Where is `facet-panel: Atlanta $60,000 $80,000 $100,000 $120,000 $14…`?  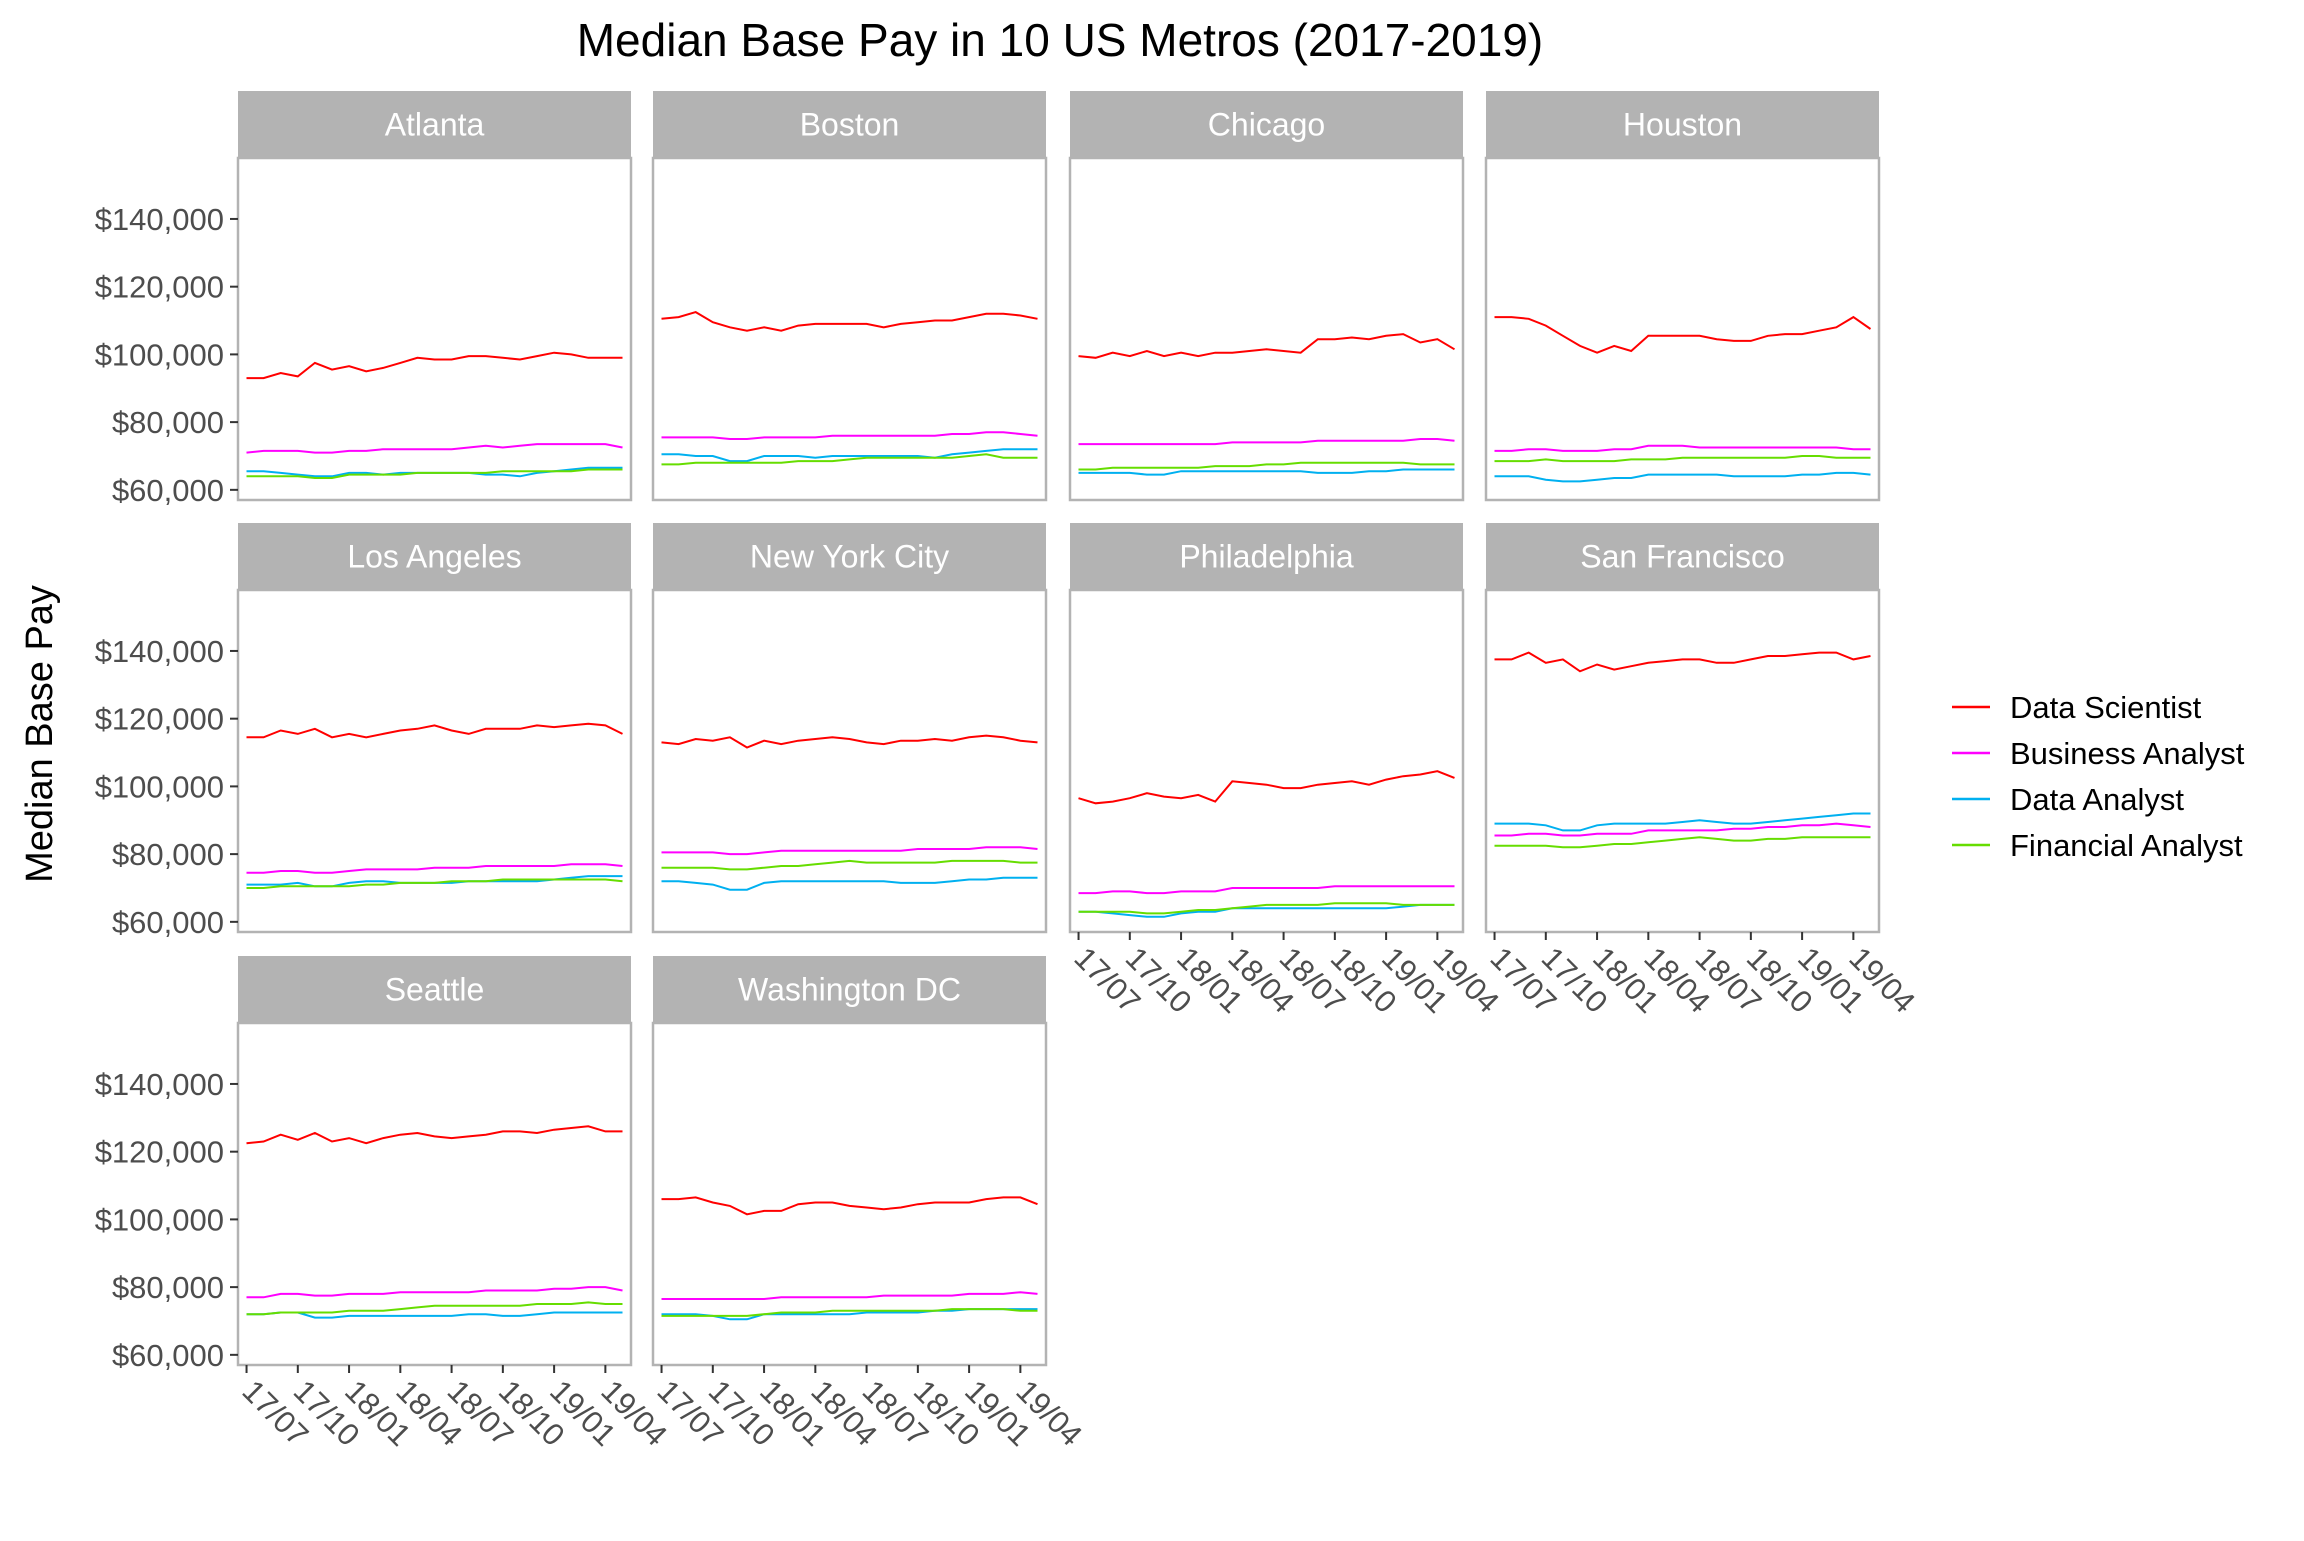 facet-panel: Atlanta $60,000 $80,000 $100,000 $120,000 $14… is located at coordinates (364, 299).